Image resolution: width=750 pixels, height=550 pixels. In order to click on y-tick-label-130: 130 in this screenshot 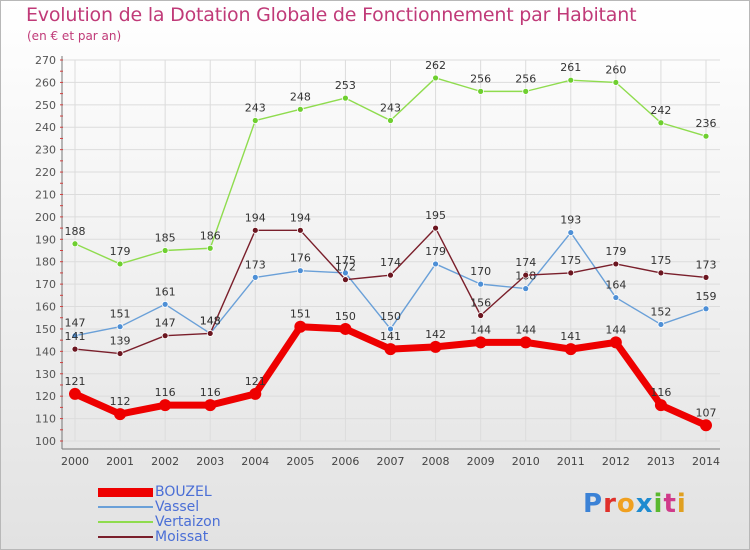, I will do `click(45, 374)`.